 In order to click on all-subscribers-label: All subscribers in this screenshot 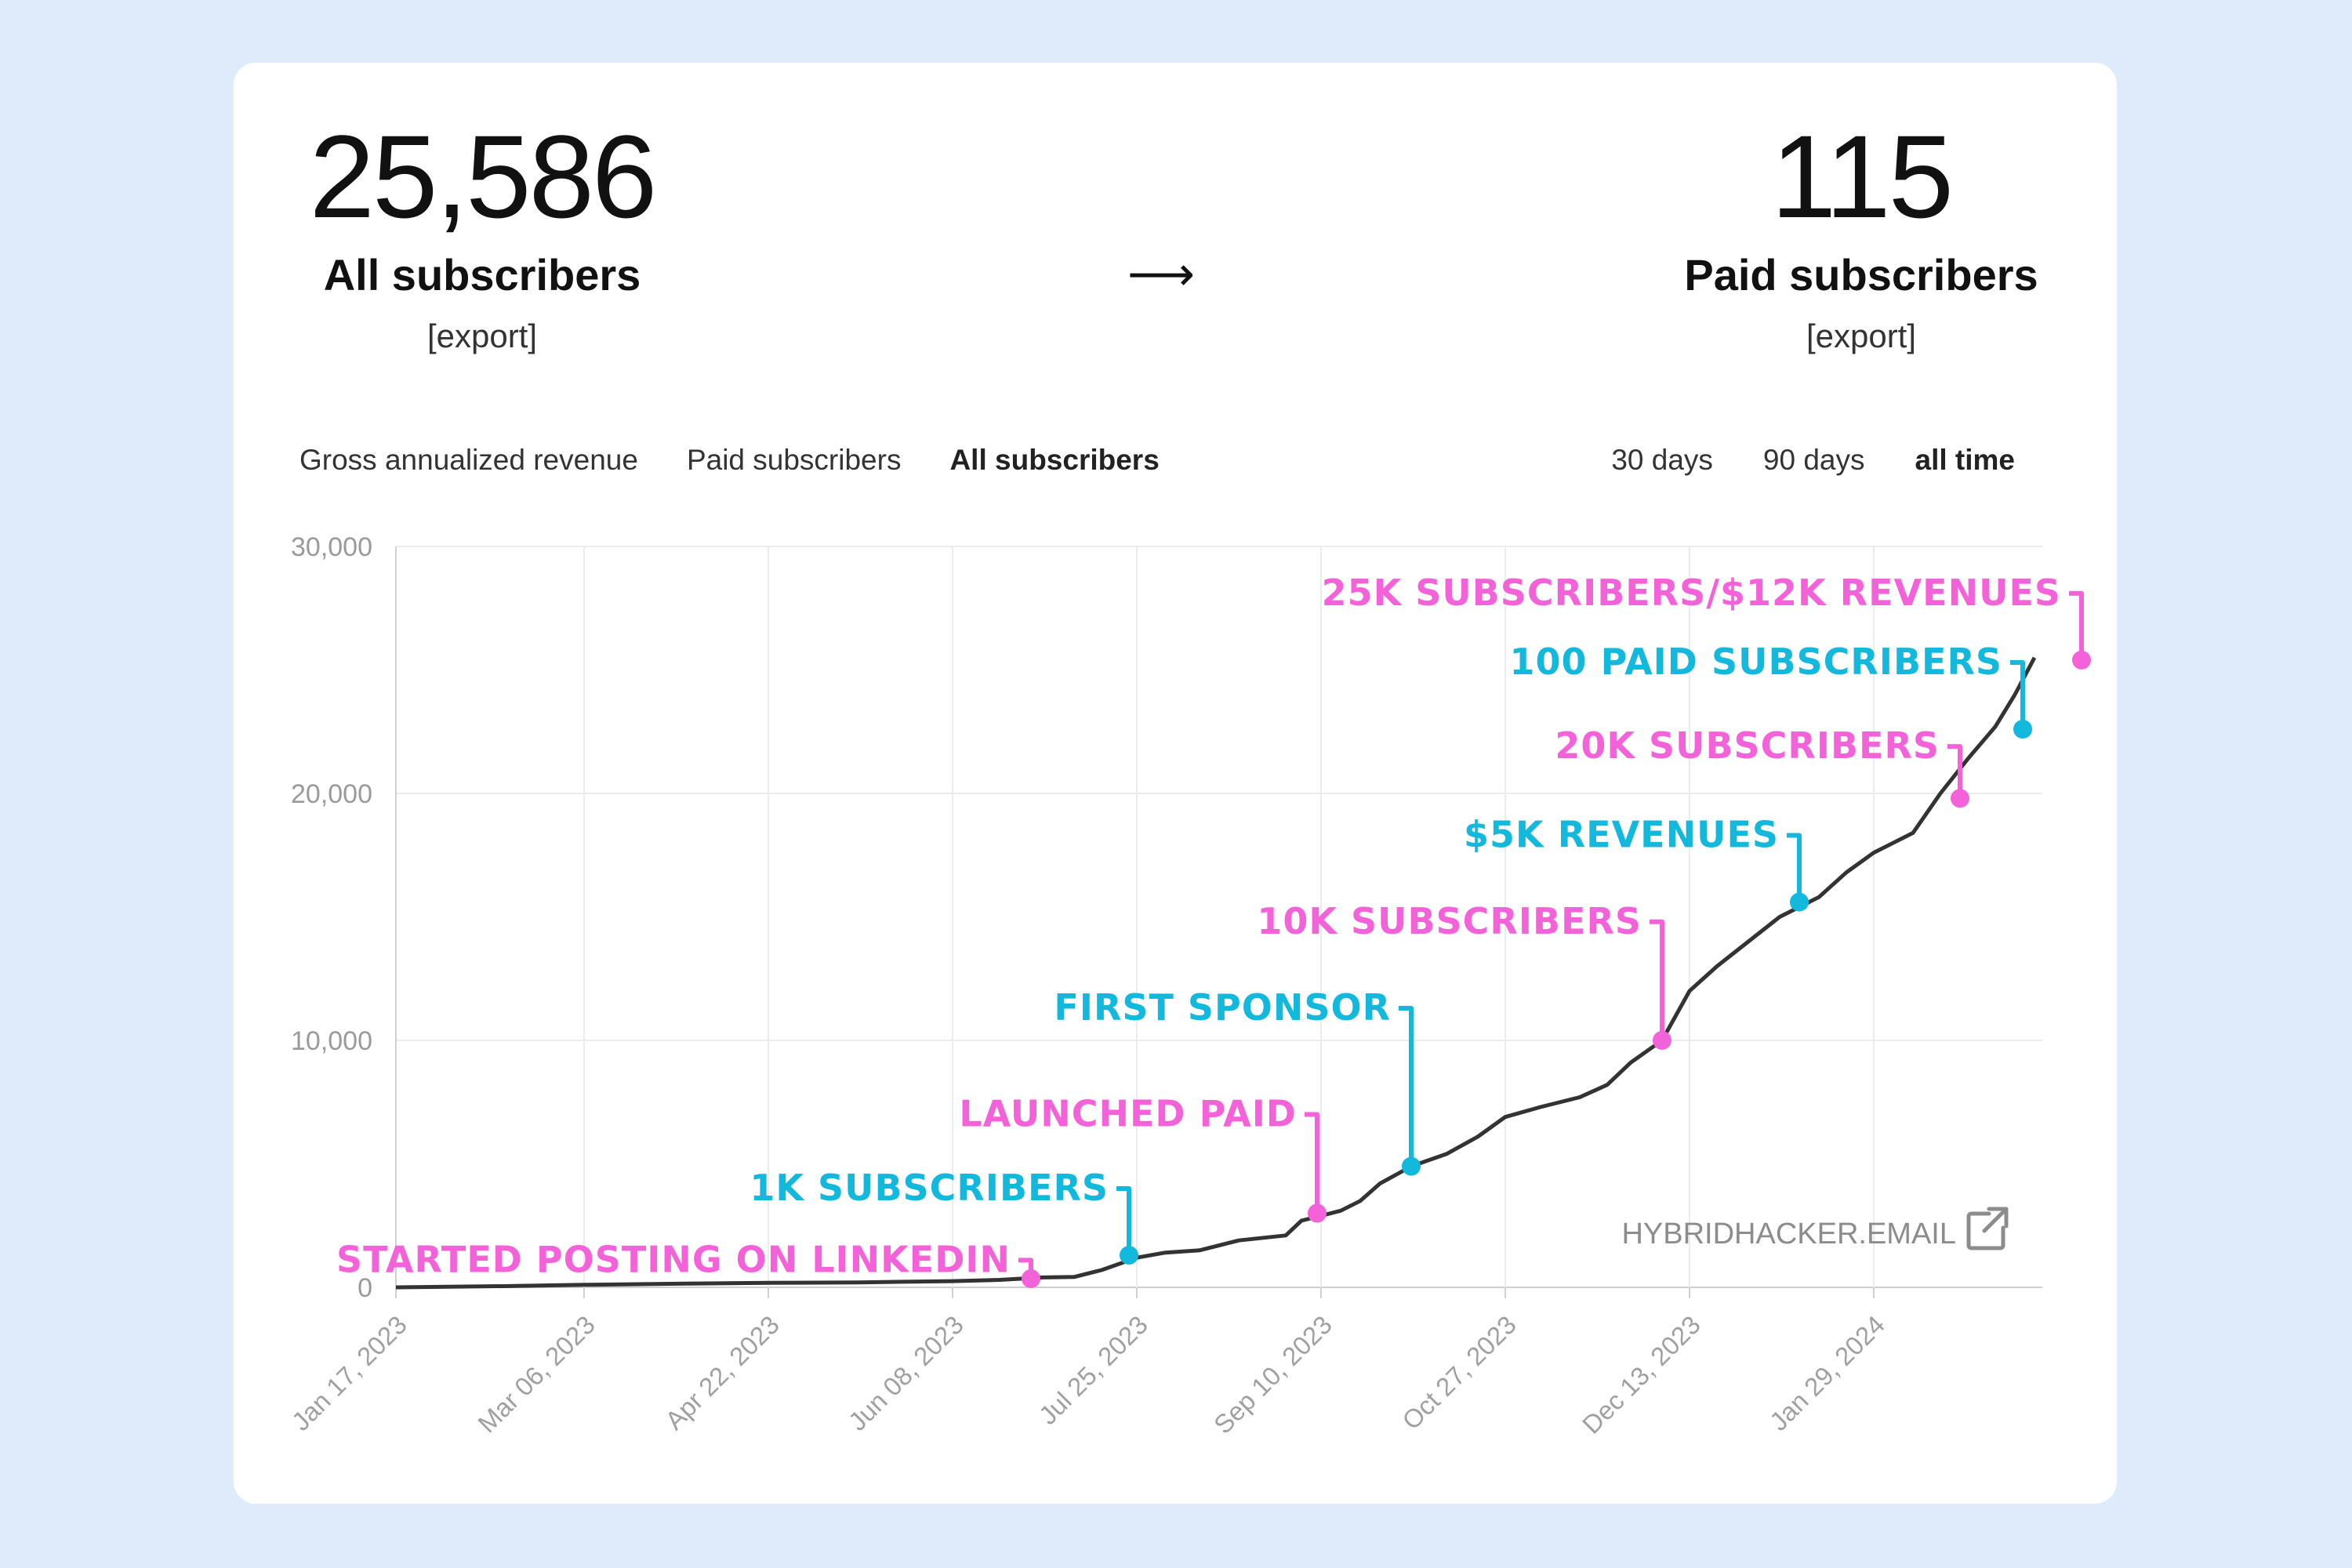, I will do `click(482, 274)`.